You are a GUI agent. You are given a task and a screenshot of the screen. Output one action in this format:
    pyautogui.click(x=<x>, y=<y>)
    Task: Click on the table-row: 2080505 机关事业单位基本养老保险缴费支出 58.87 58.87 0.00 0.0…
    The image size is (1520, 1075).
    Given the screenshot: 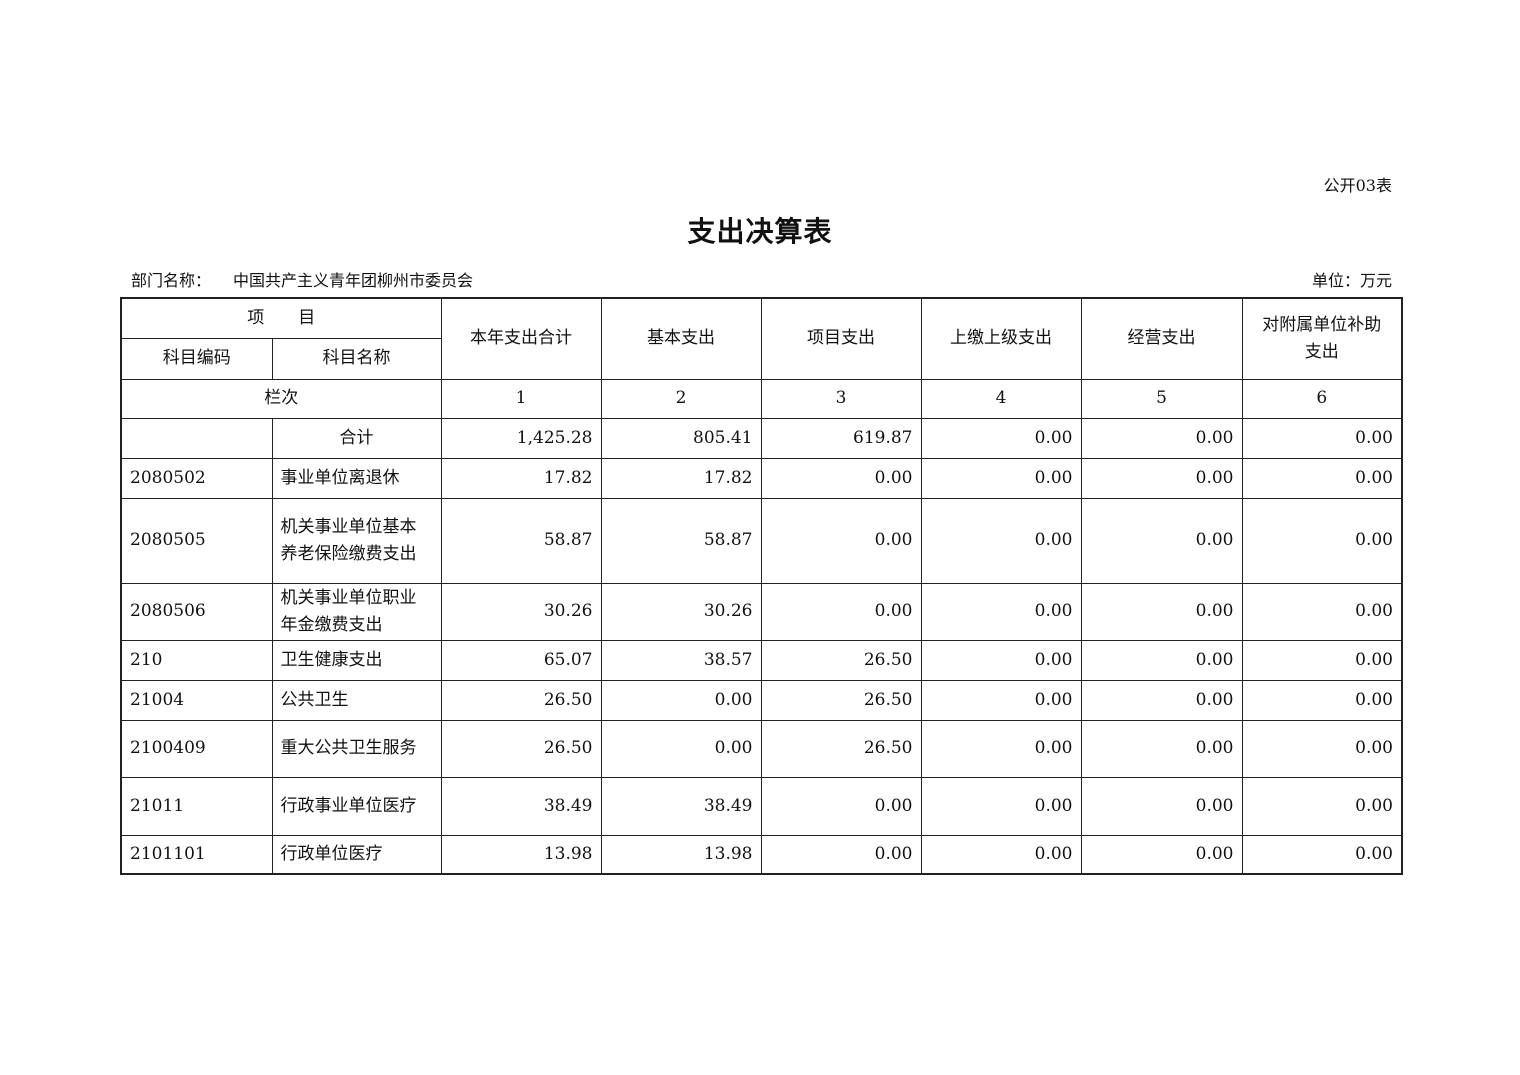 What is the action you would take?
    pyautogui.click(x=761, y=540)
    